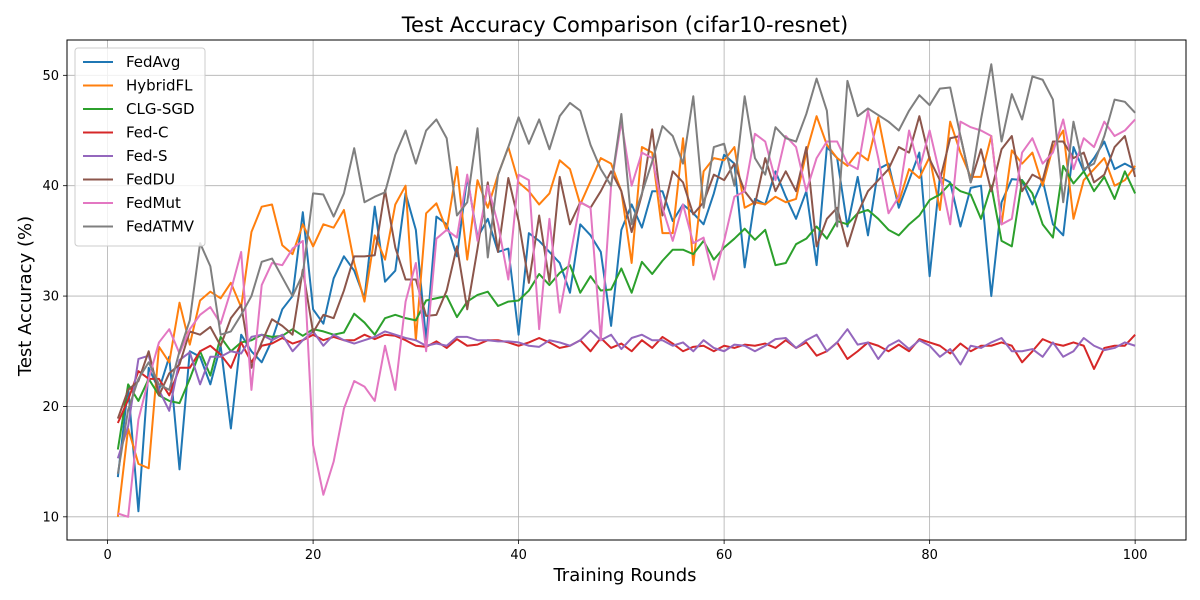  What do you see at coordinates (50, 517) in the screenshot?
I see `y-tick-label: 10` at bounding box center [50, 517].